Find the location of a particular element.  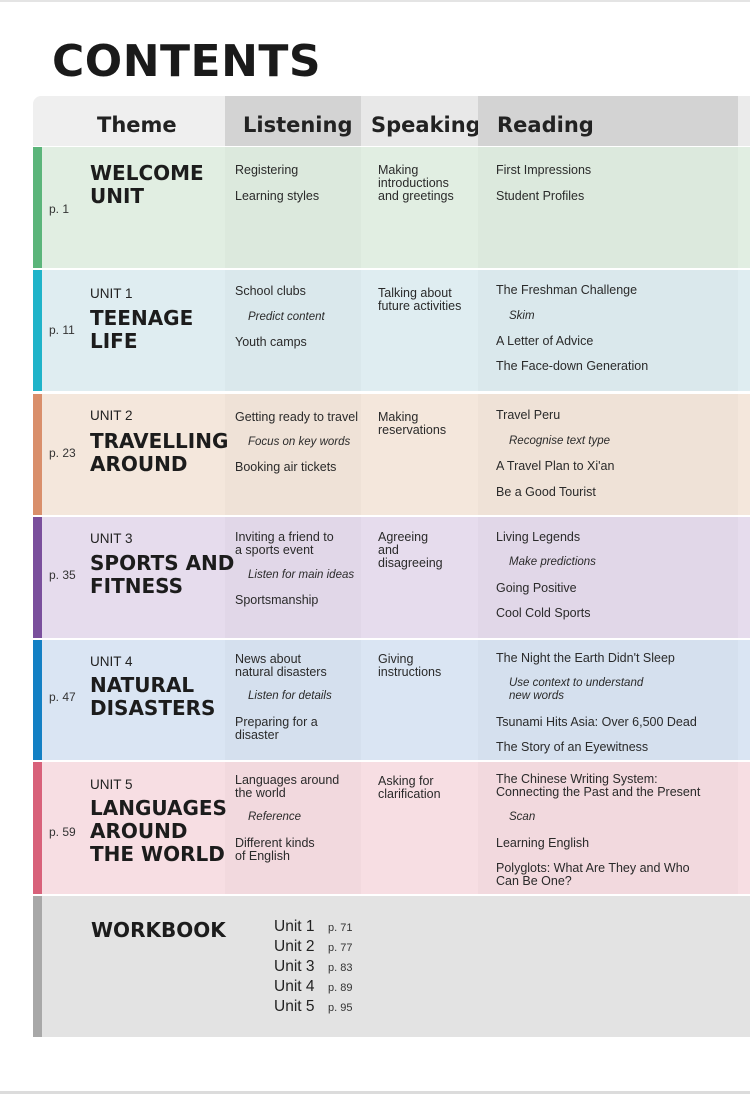

speaking-item: Making reservations is located at coordinates (412, 423).